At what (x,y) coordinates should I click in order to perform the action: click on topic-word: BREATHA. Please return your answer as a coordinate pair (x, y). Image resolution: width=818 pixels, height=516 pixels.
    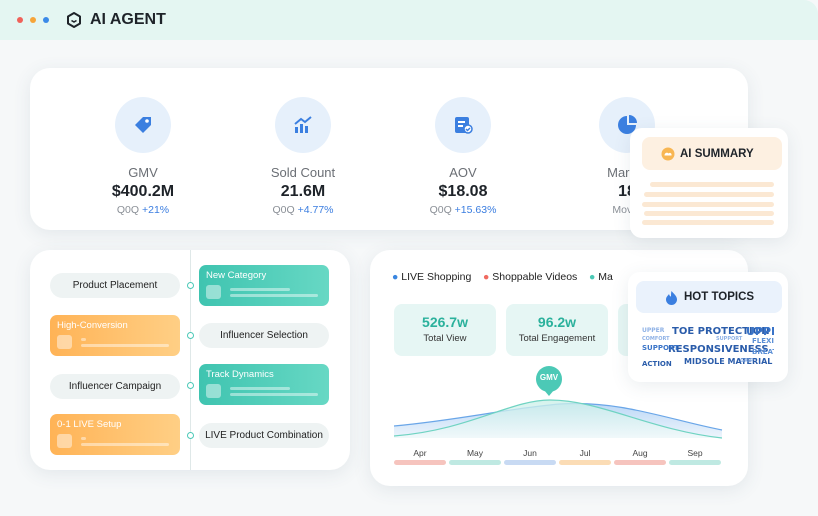
    Looking at the image, I should click on (763, 352).